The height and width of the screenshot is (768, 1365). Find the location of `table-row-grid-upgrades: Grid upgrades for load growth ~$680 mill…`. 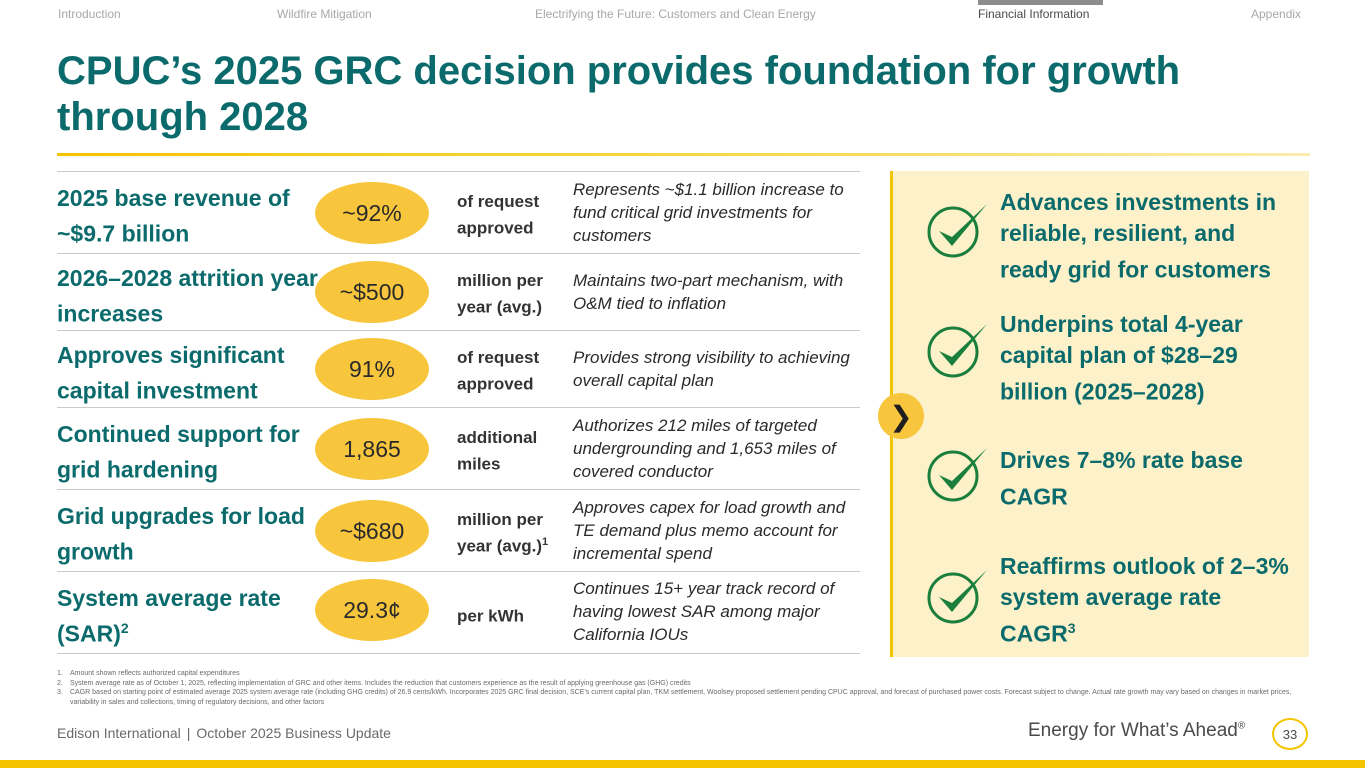

table-row-grid-upgrades: Grid upgrades for load growth ~$680 mill… is located at coordinates (458, 531).